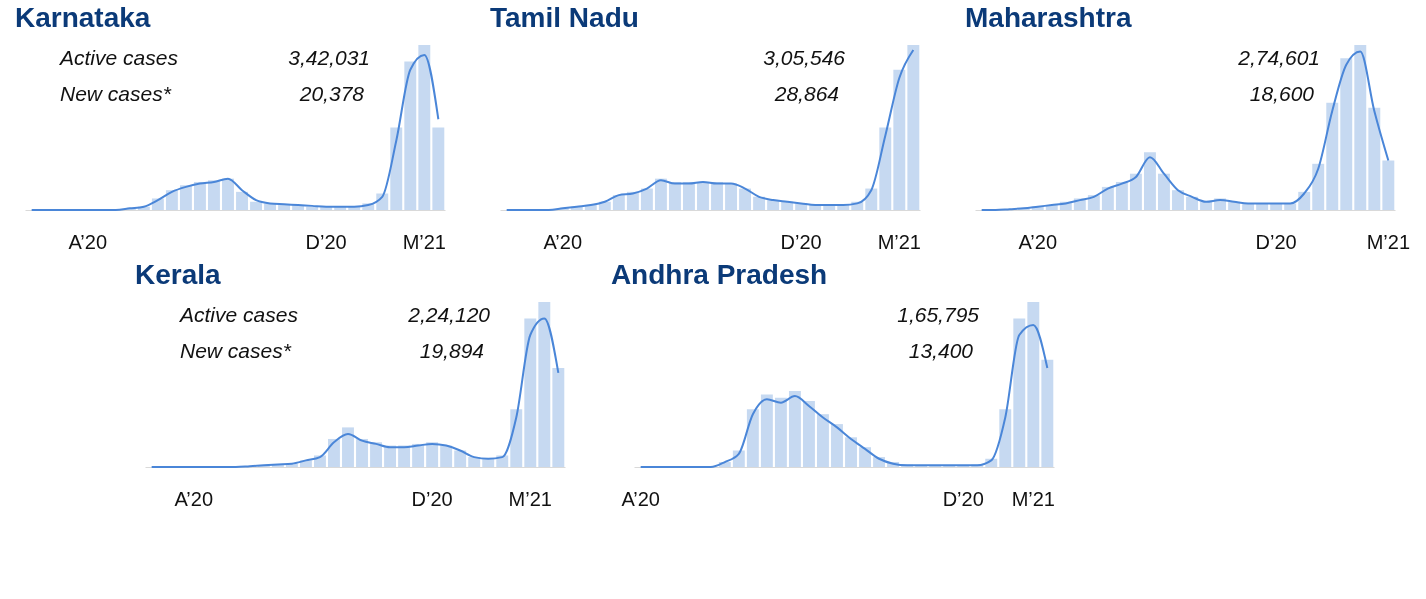 This screenshot has width=1426, height=599. Describe the element at coordinates (178, 274) in the screenshot. I see `chart-title: Kerala` at that location.